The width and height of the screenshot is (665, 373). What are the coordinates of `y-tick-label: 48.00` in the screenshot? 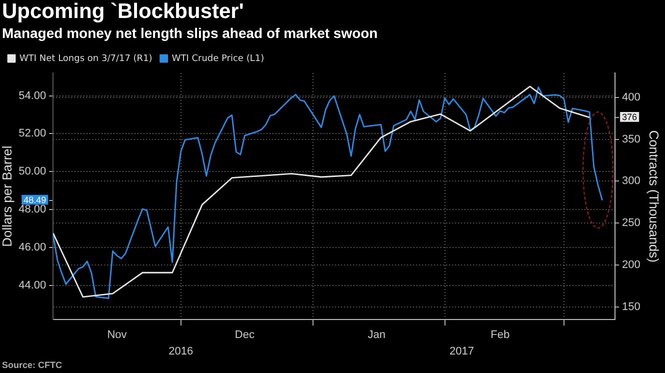 It's located at (32, 210).